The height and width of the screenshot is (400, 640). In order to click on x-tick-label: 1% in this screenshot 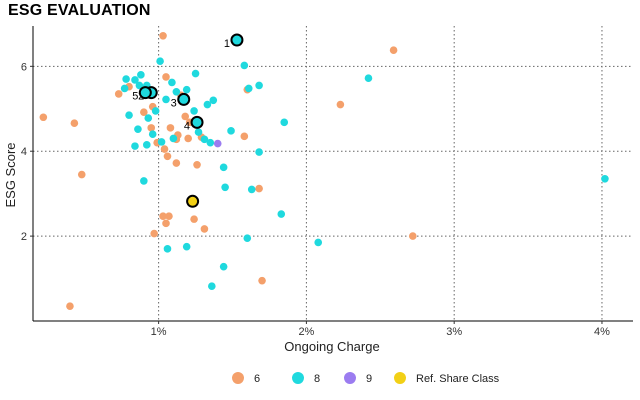, I will do `click(159, 332)`.